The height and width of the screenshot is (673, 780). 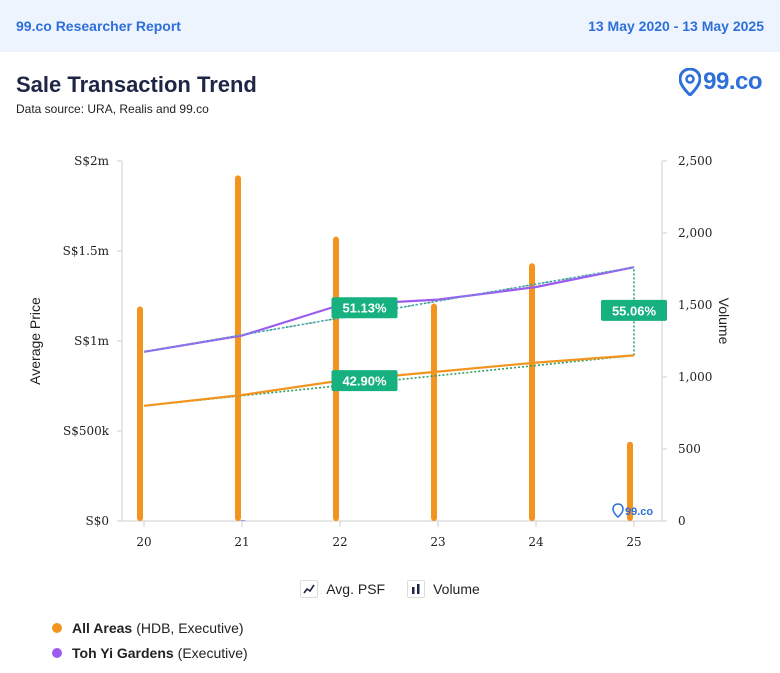 I want to click on location-pin-icon, so click(x=690, y=82).